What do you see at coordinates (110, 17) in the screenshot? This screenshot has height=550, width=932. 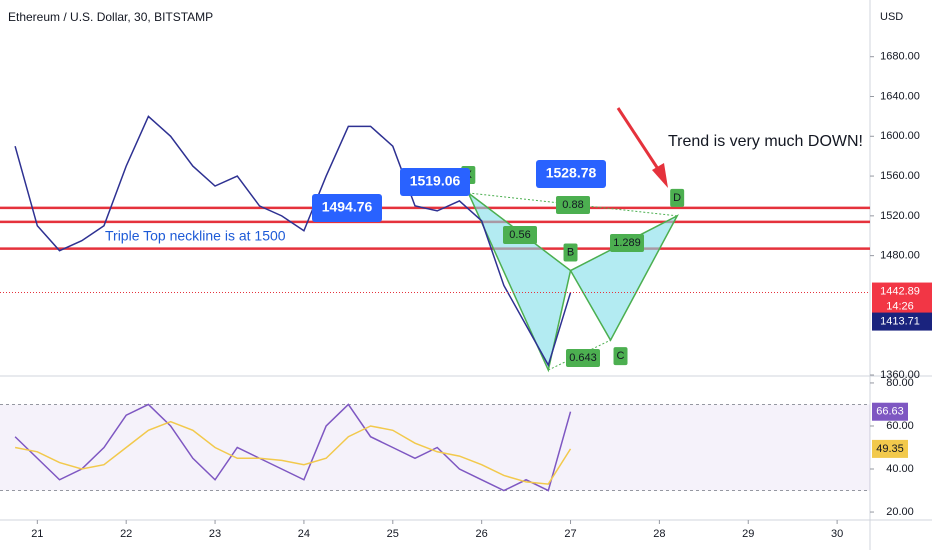 I see `chart-title: Ethereum / U.S. Dollar, 30, BITSTAMP` at bounding box center [110, 17].